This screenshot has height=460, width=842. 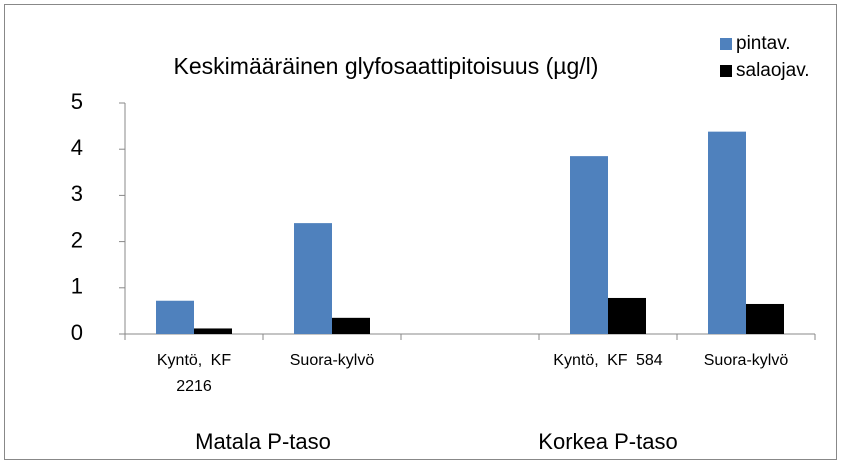 I want to click on group-label: Matala P-taso, so click(x=263, y=441).